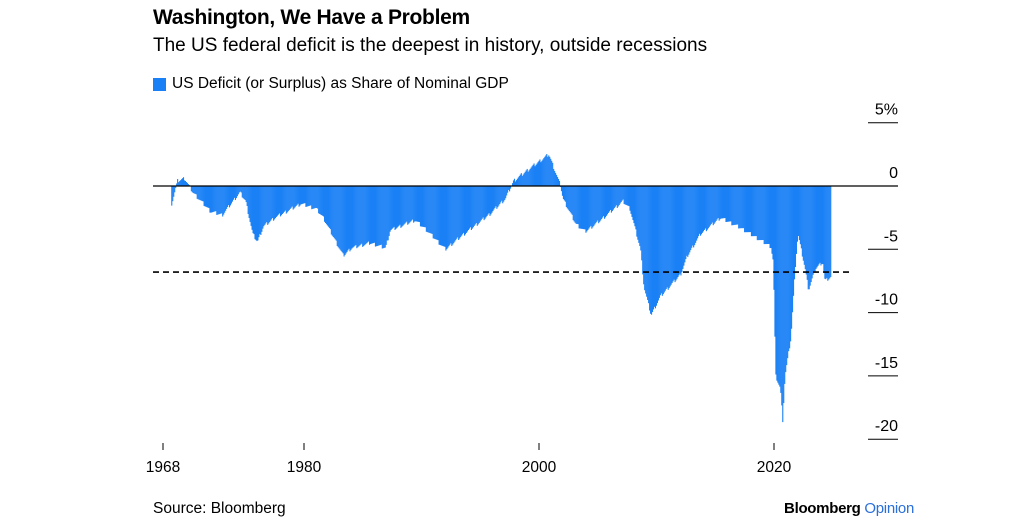 This screenshot has height=527, width=1024. Describe the element at coordinates (159, 84) in the screenshot. I see `legend-swatch` at that location.